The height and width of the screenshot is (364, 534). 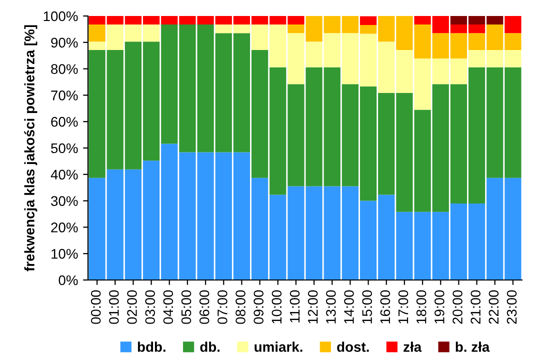 I want to click on x-tick-label: 21:00, so click(x=475, y=307).